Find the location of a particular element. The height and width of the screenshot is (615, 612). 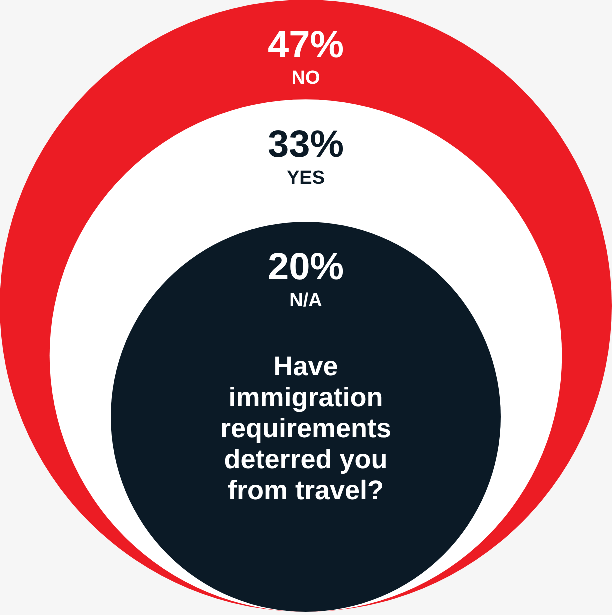

data-label: 47% is located at coordinates (306, 45).